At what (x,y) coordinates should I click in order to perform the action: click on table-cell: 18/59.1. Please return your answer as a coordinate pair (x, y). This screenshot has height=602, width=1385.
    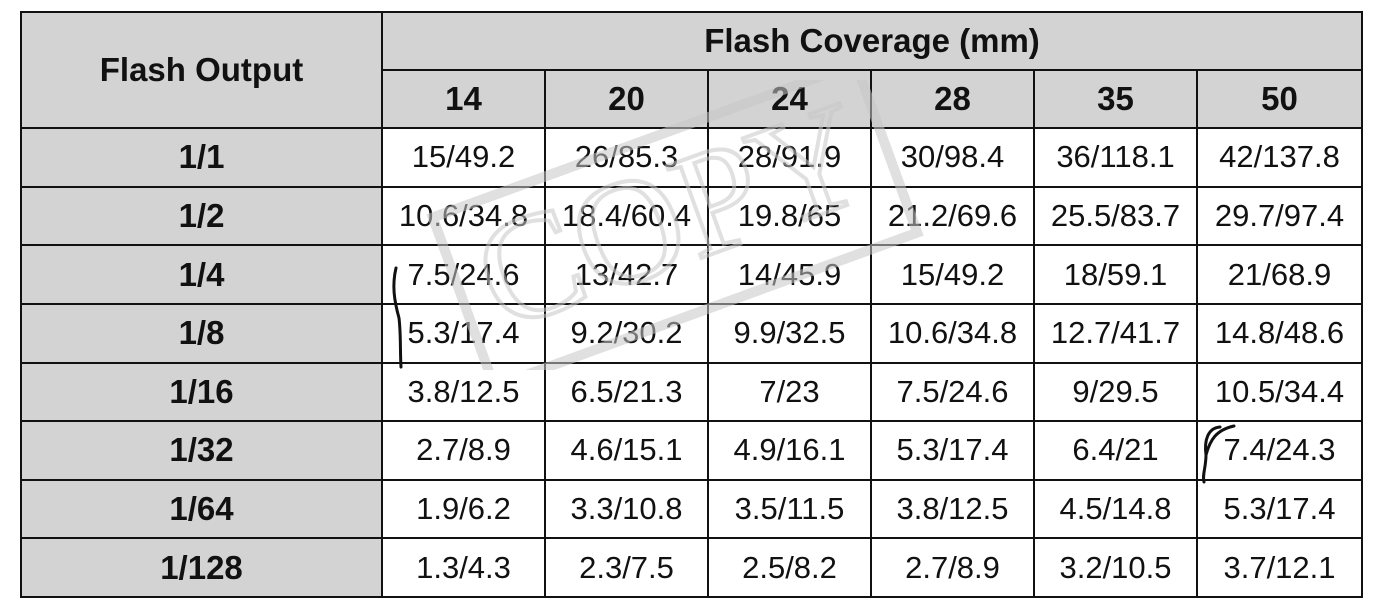
    Looking at the image, I should click on (1115, 274).